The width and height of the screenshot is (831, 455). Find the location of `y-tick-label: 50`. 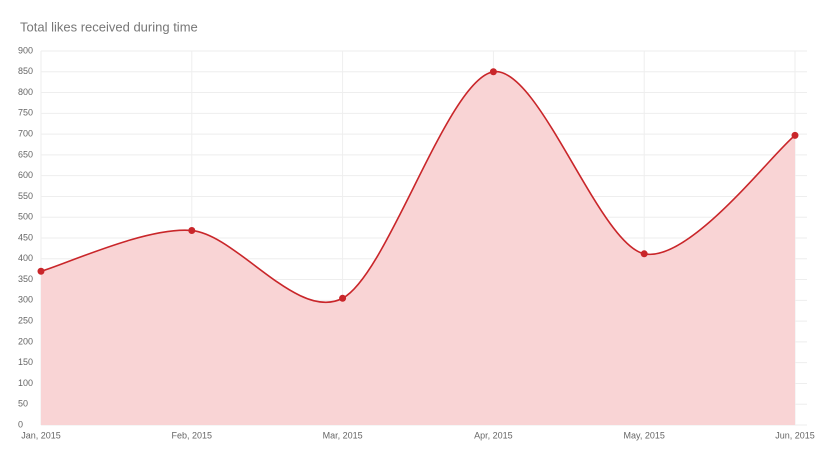

y-tick-label: 50 is located at coordinates (23, 404).